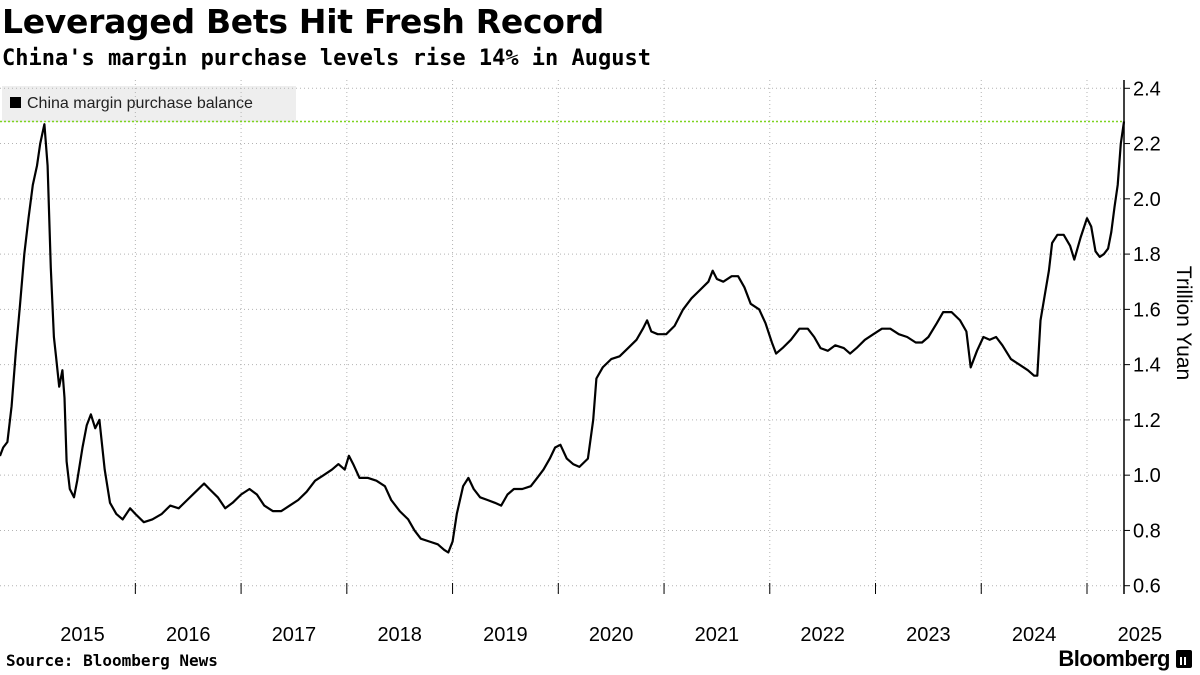 The height and width of the screenshot is (675, 1200). What do you see at coordinates (505, 635) in the screenshot?
I see `x-tick-label: 2019` at bounding box center [505, 635].